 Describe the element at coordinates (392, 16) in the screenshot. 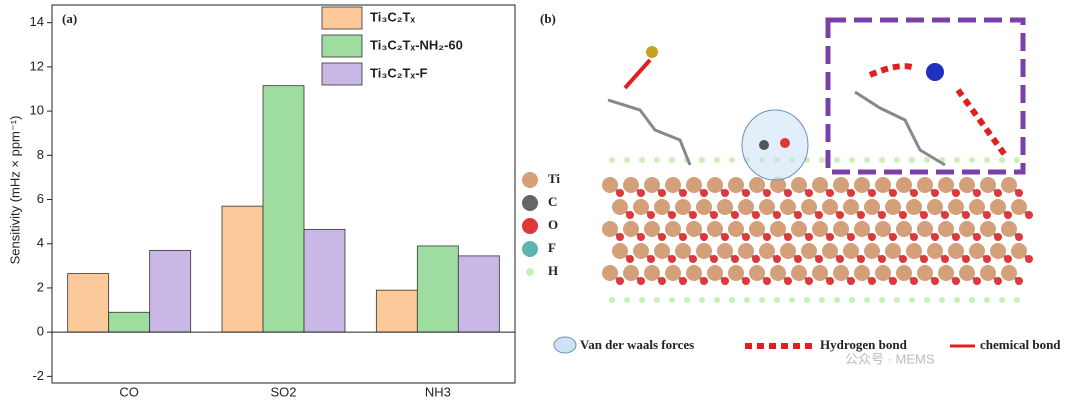

I see `legend-label: Ti₃C₂Tₓ` at that location.